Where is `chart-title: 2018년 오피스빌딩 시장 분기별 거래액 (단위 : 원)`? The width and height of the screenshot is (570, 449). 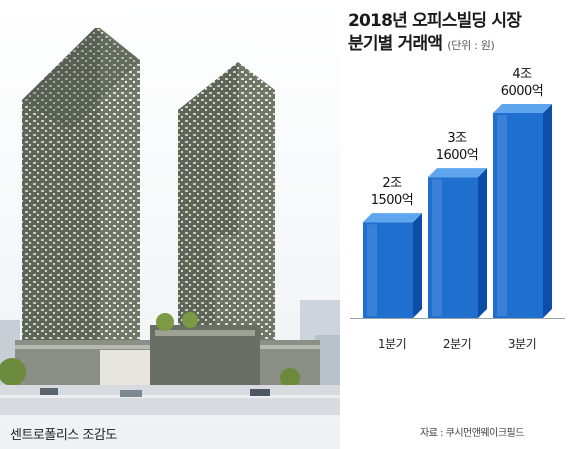 chart-title: 2018년 오피스빌딩 시장 분기별 거래액 (단위 : 원) is located at coordinates (435, 33).